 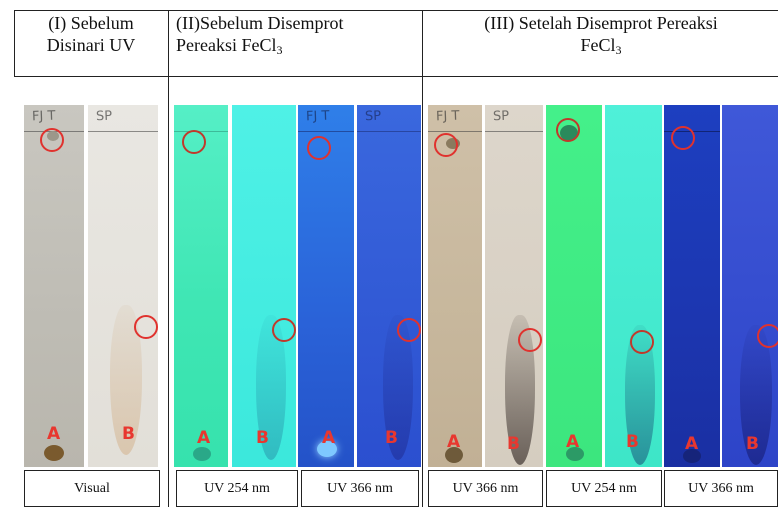 What do you see at coordinates (601, 23) in the screenshot?
I see `header-col3-line1: (III) Setelah Disemprot Pereaksi` at bounding box center [601, 23].